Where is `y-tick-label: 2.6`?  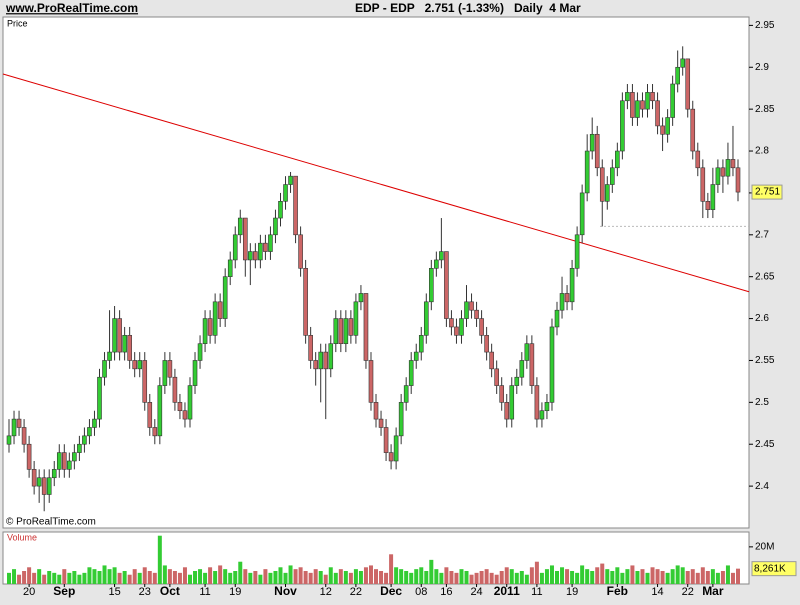 y-tick-label: 2.6 is located at coordinates (762, 318).